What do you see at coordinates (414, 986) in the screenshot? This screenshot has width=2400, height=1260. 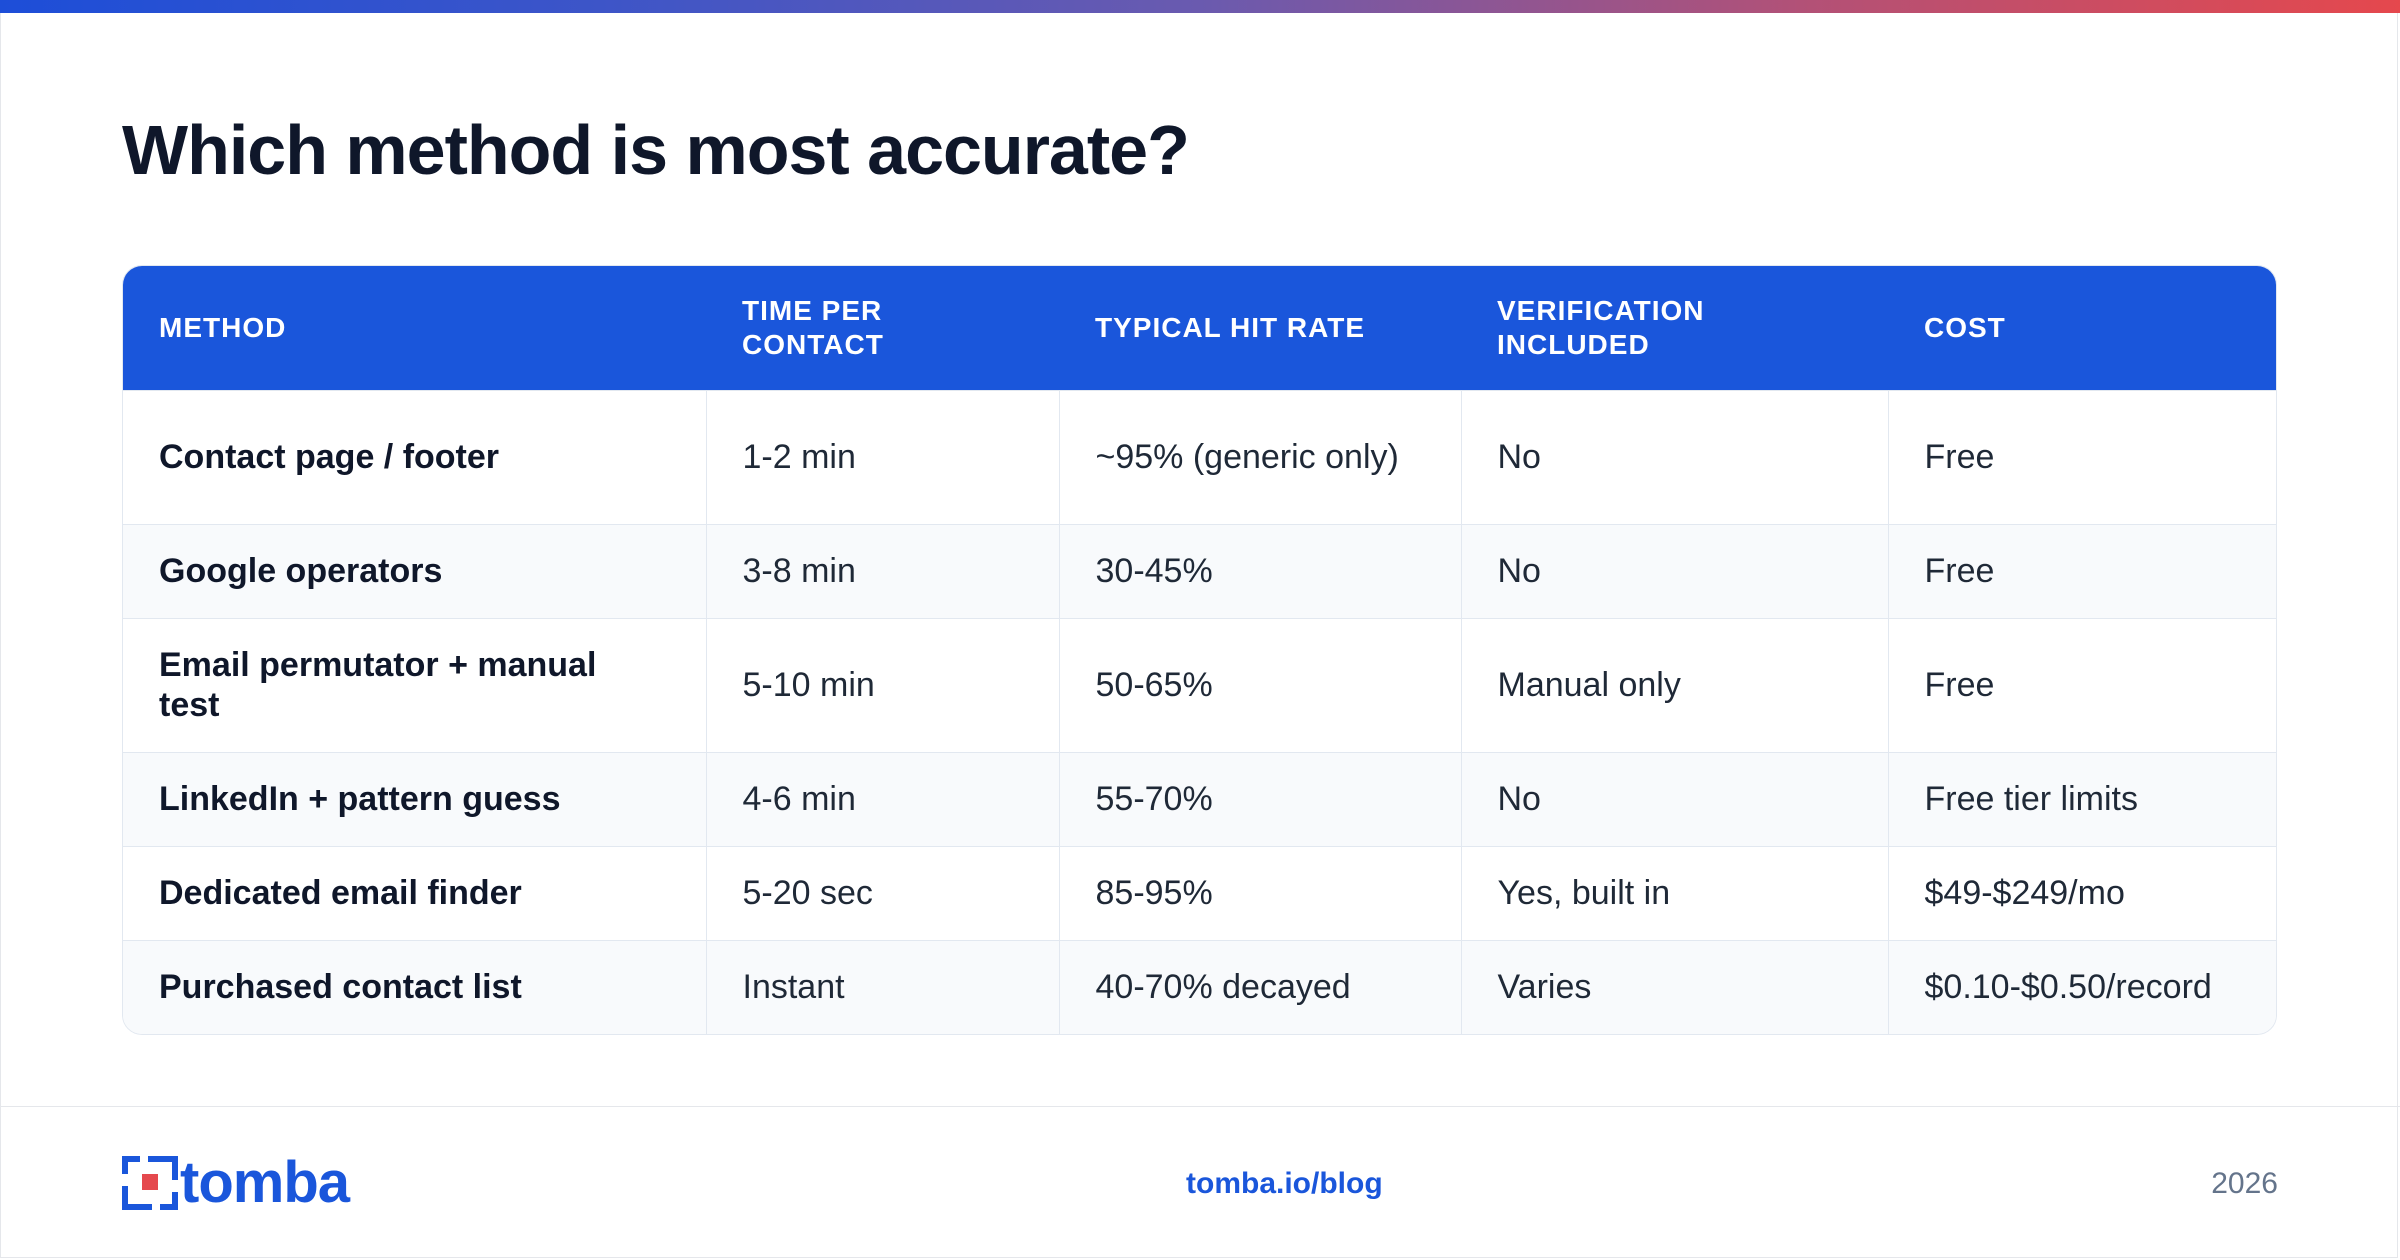 I see `cell-method: Purchased contact list` at bounding box center [414, 986].